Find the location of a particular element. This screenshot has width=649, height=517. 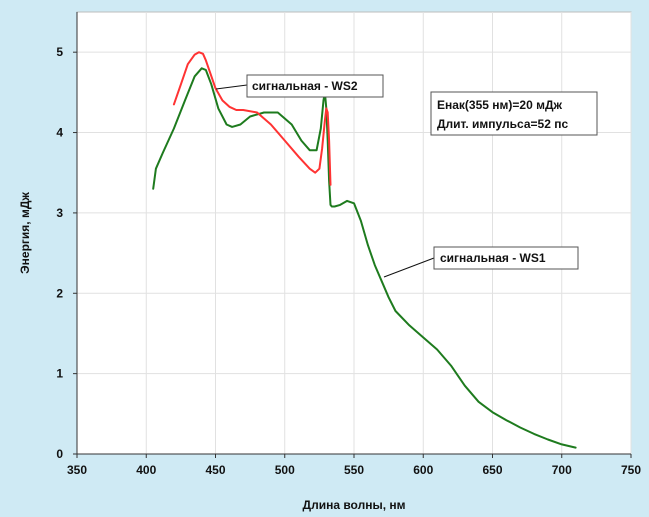

x-tick-label-8: 750 is located at coordinates (631, 470).